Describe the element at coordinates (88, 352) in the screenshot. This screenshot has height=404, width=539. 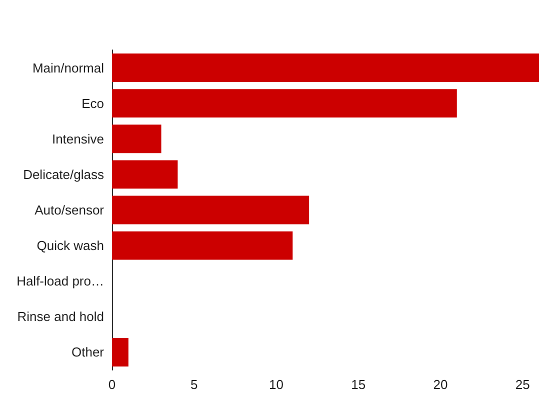
I see `y-tick-label: Other` at that location.